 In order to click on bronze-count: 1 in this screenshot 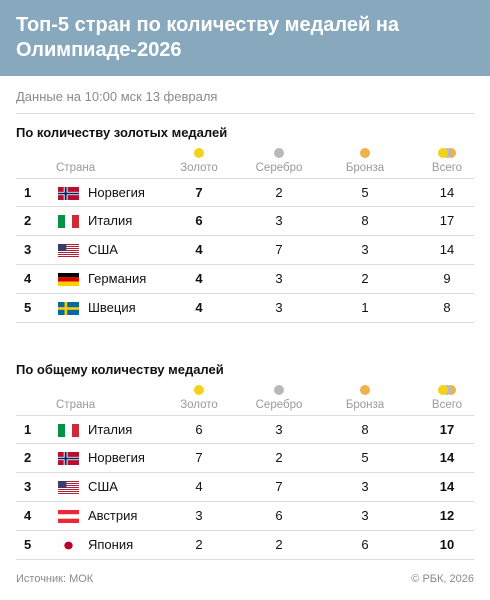, I will do `click(365, 307)`.